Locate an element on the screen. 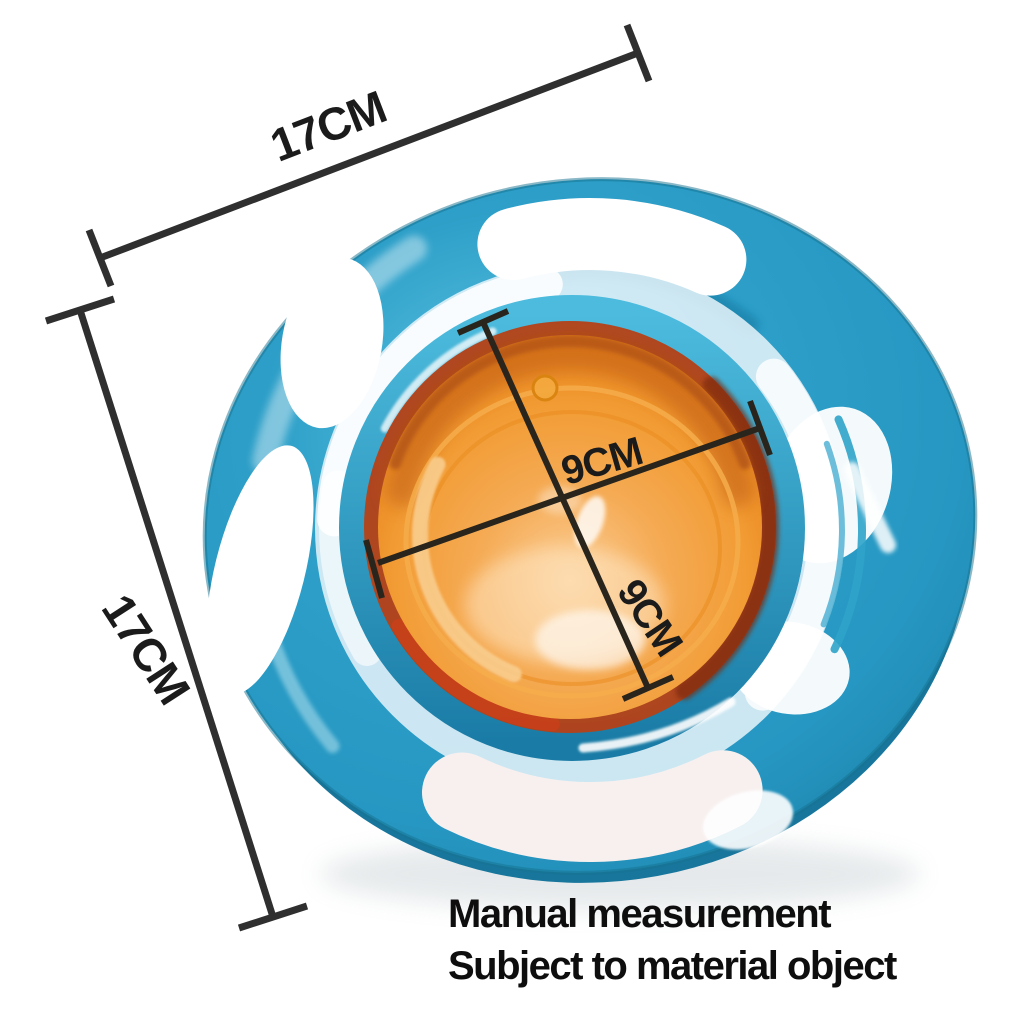  bottom-shell-reflection is located at coordinates (748, 820).